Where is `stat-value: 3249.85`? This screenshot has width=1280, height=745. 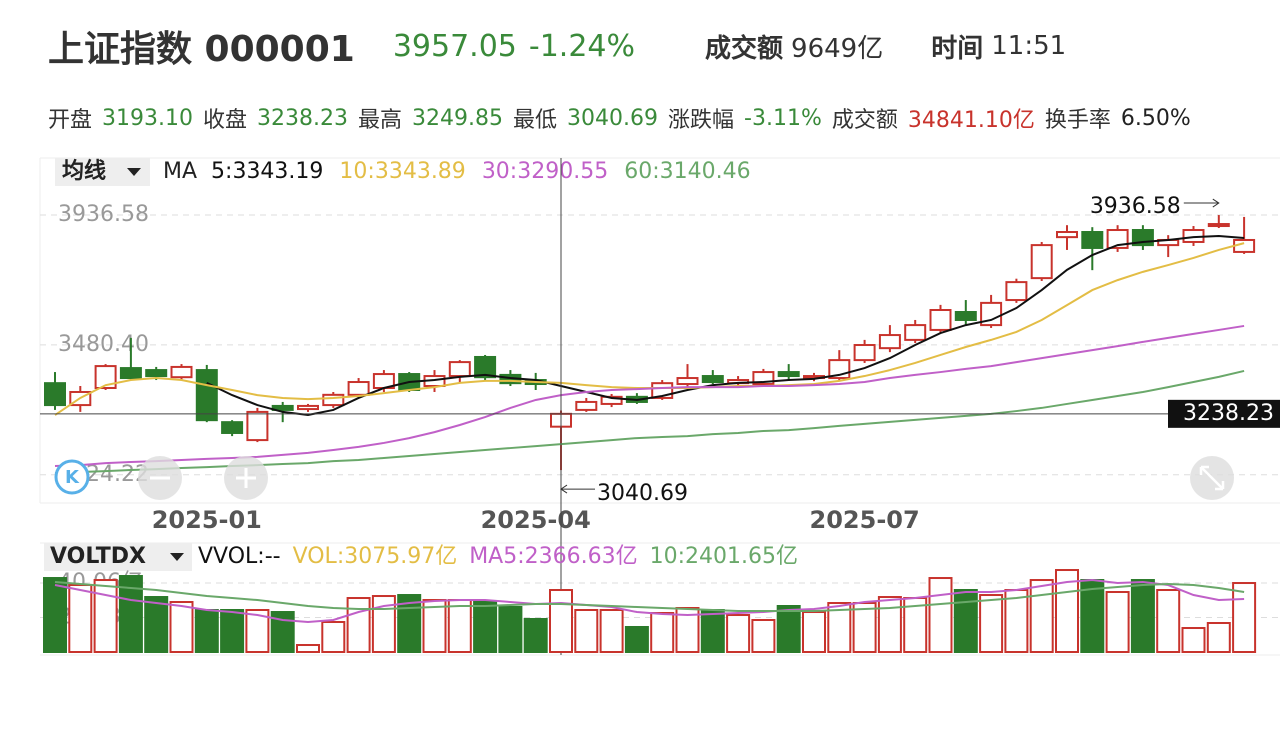 stat-value: 3249.85 is located at coordinates (457, 118).